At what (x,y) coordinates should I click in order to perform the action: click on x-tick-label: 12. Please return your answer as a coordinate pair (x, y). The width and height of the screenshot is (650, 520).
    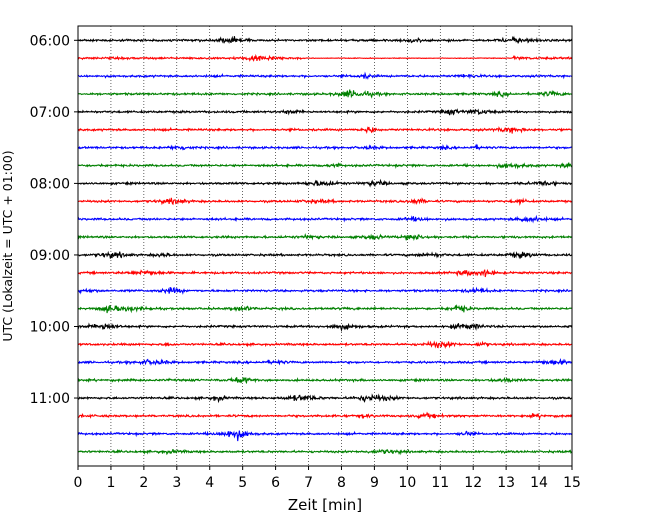
    Looking at the image, I should click on (473, 483).